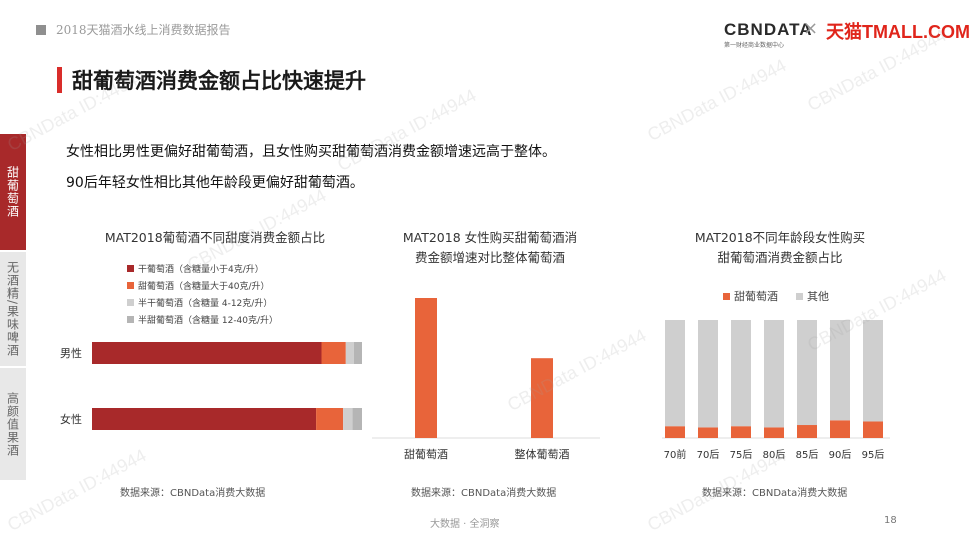 The height and width of the screenshot is (547, 972). I want to click on legend-label: 半干葡萄酒（含糖量 4-12克/升）, so click(205, 304).